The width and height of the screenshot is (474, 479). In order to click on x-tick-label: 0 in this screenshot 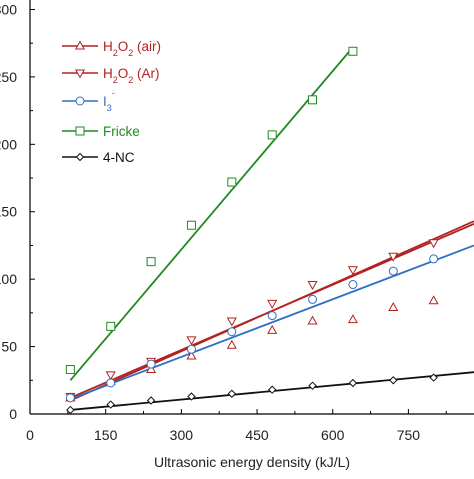, I will do `click(30, 435)`.